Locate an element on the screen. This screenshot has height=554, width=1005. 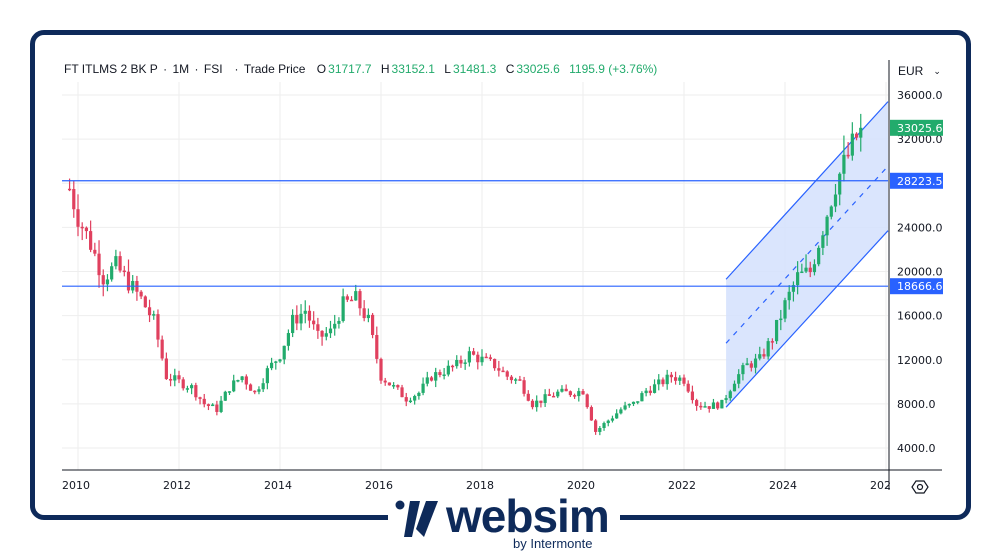
svg-text: 18666.6 is located at coordinates (920, 286).